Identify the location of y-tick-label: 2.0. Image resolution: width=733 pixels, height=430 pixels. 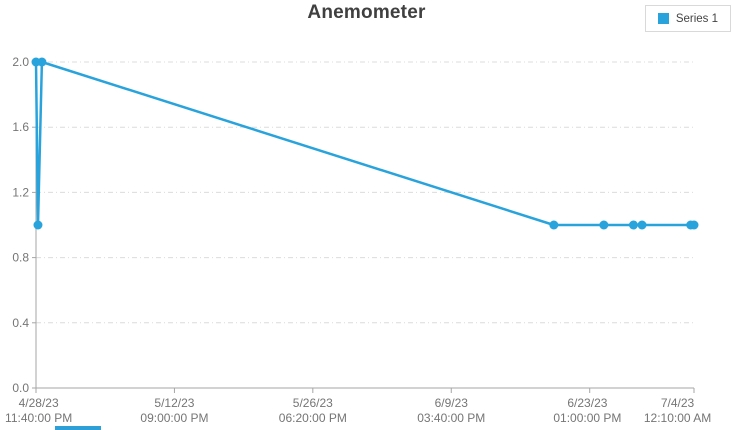
(20, 62).